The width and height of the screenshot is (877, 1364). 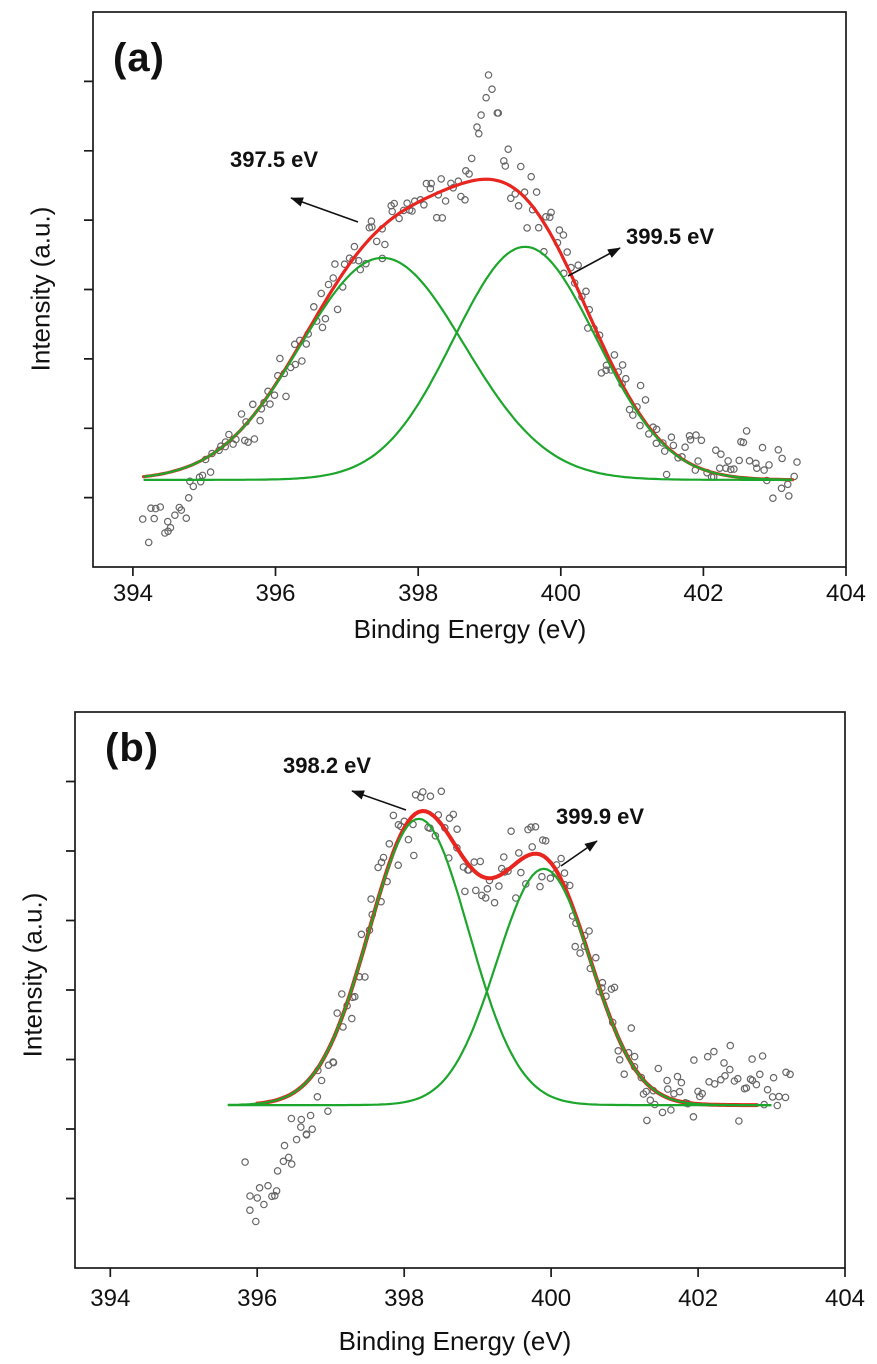 What do you see at coordinates (846, 593) in the screenshot?
I see `x-tick-label: 404` at bounding box center [846, 593].